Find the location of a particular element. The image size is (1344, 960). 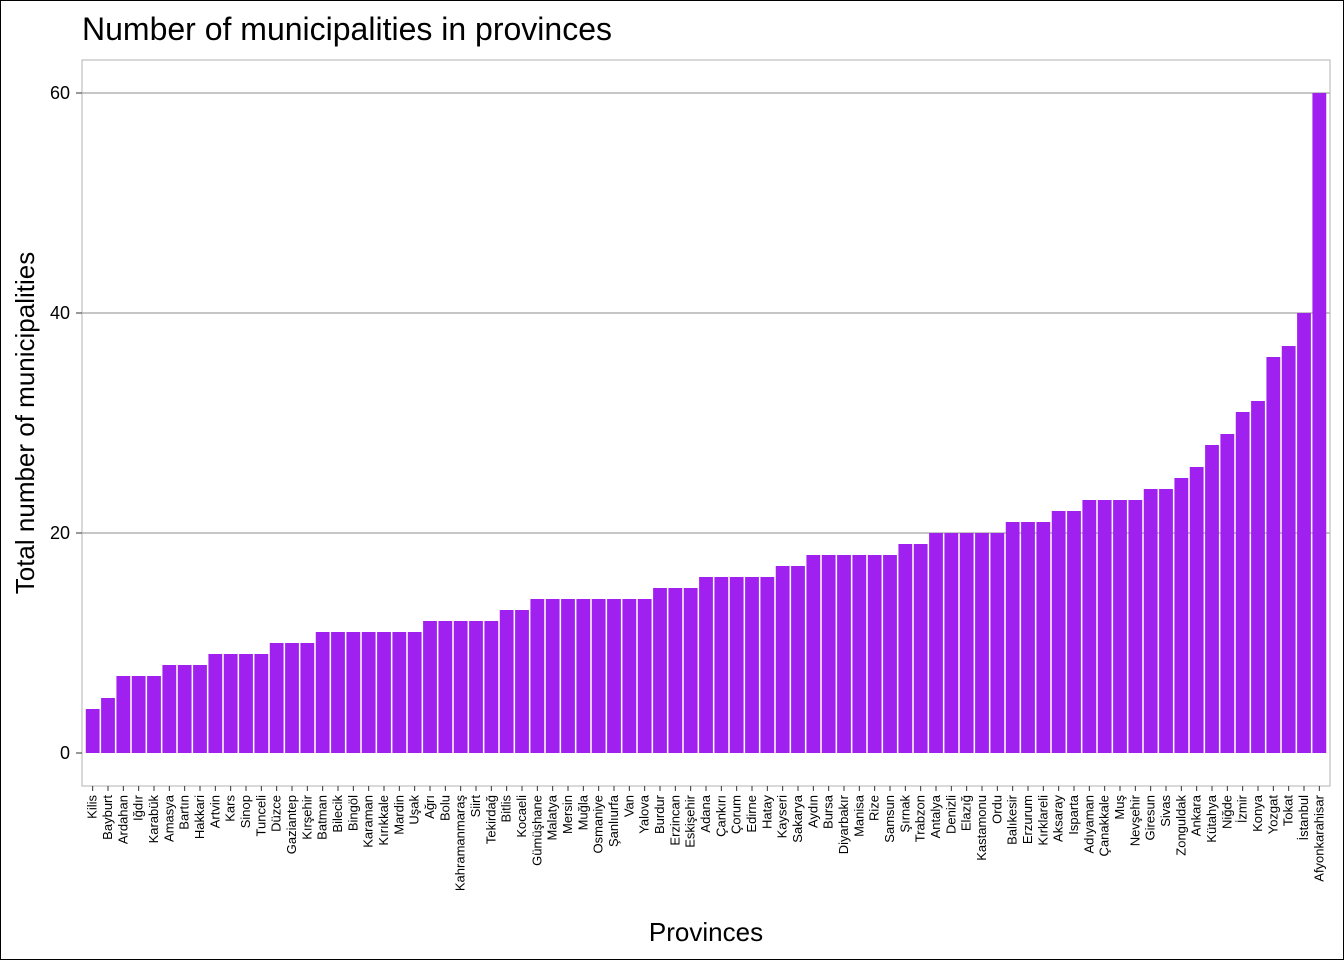

x-tick-label: Rize is located at coordinates (874, 808).